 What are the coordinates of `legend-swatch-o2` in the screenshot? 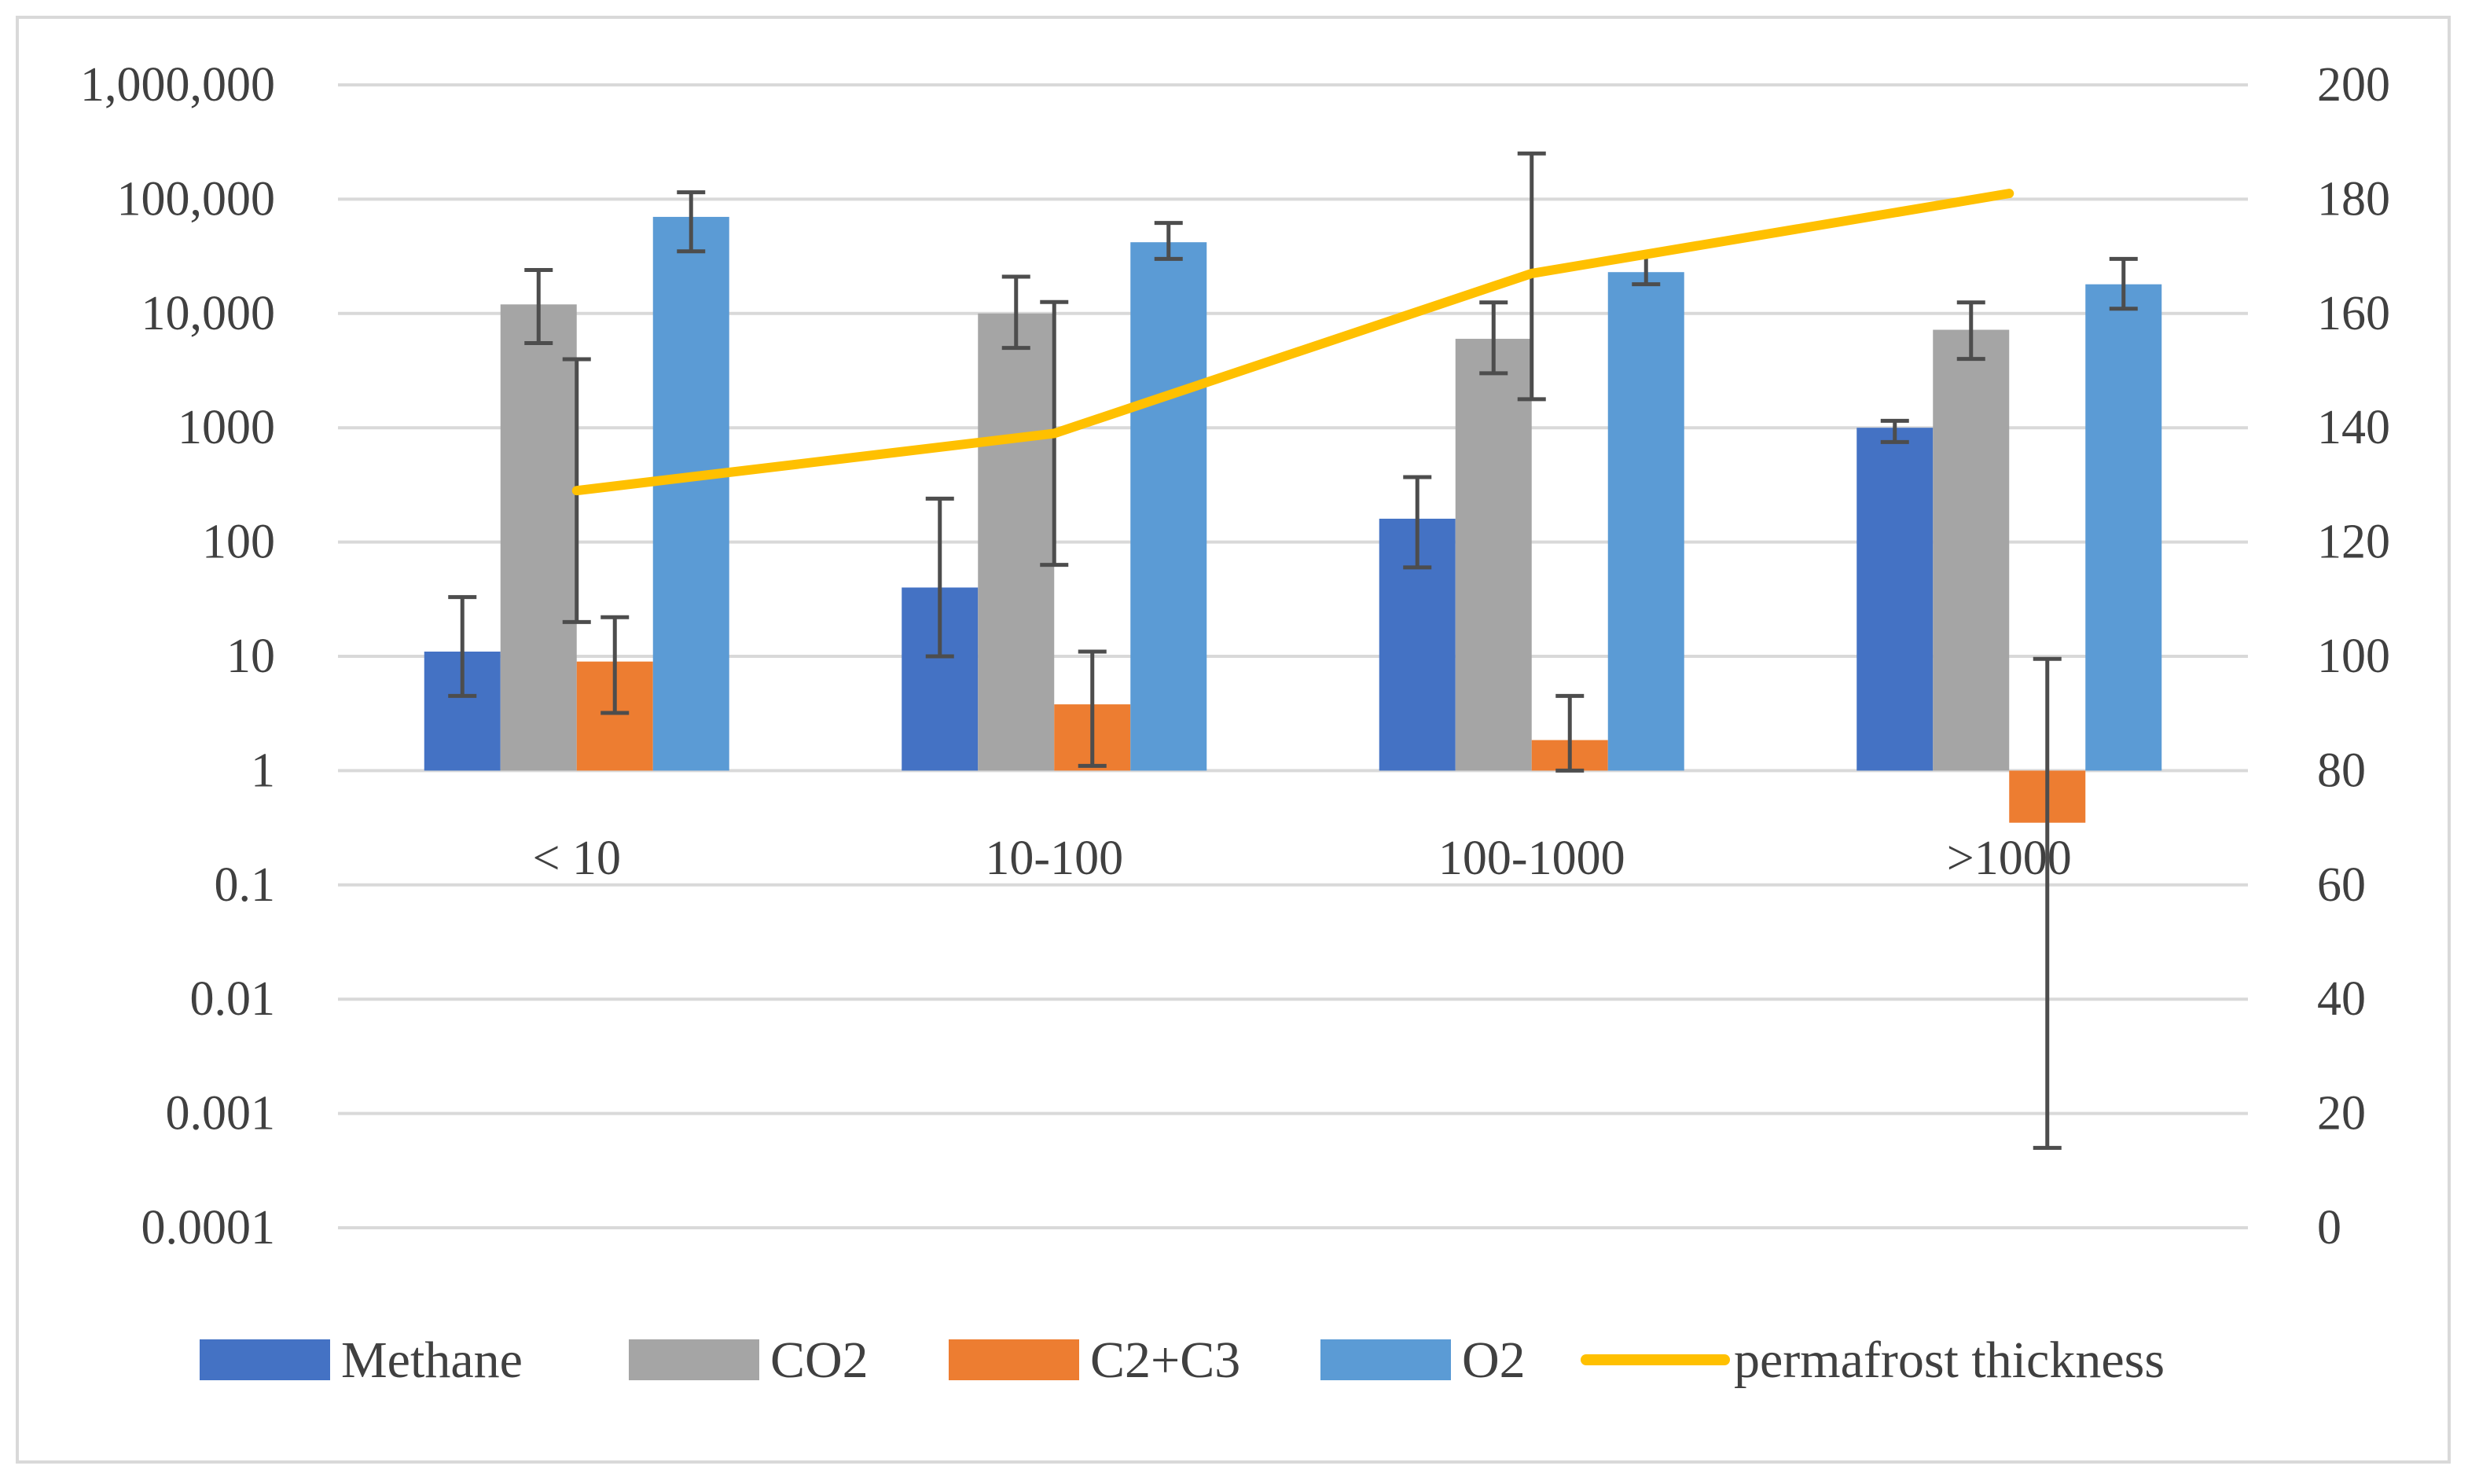 It's located at (1385, 1359).